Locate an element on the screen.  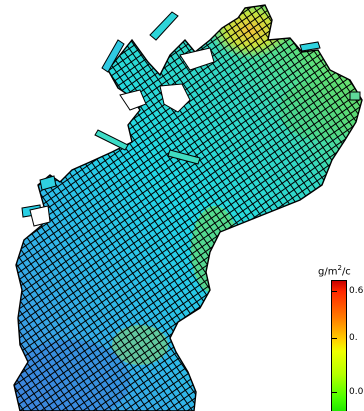
scale-tick-top is located at coordinates (334, 291).